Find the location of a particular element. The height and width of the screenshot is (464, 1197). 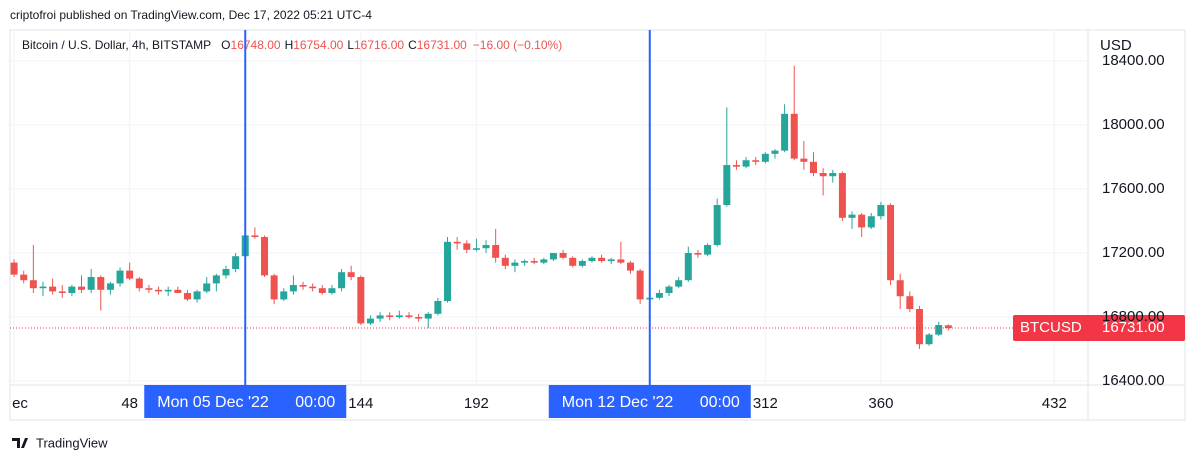

y-tick-label: 17600.00 is located at coordinates (1133, 188).